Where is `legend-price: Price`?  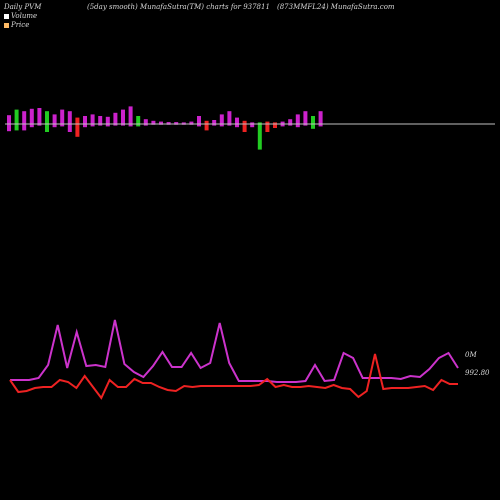
legend-price: Price is located at coordinates (16, 25).